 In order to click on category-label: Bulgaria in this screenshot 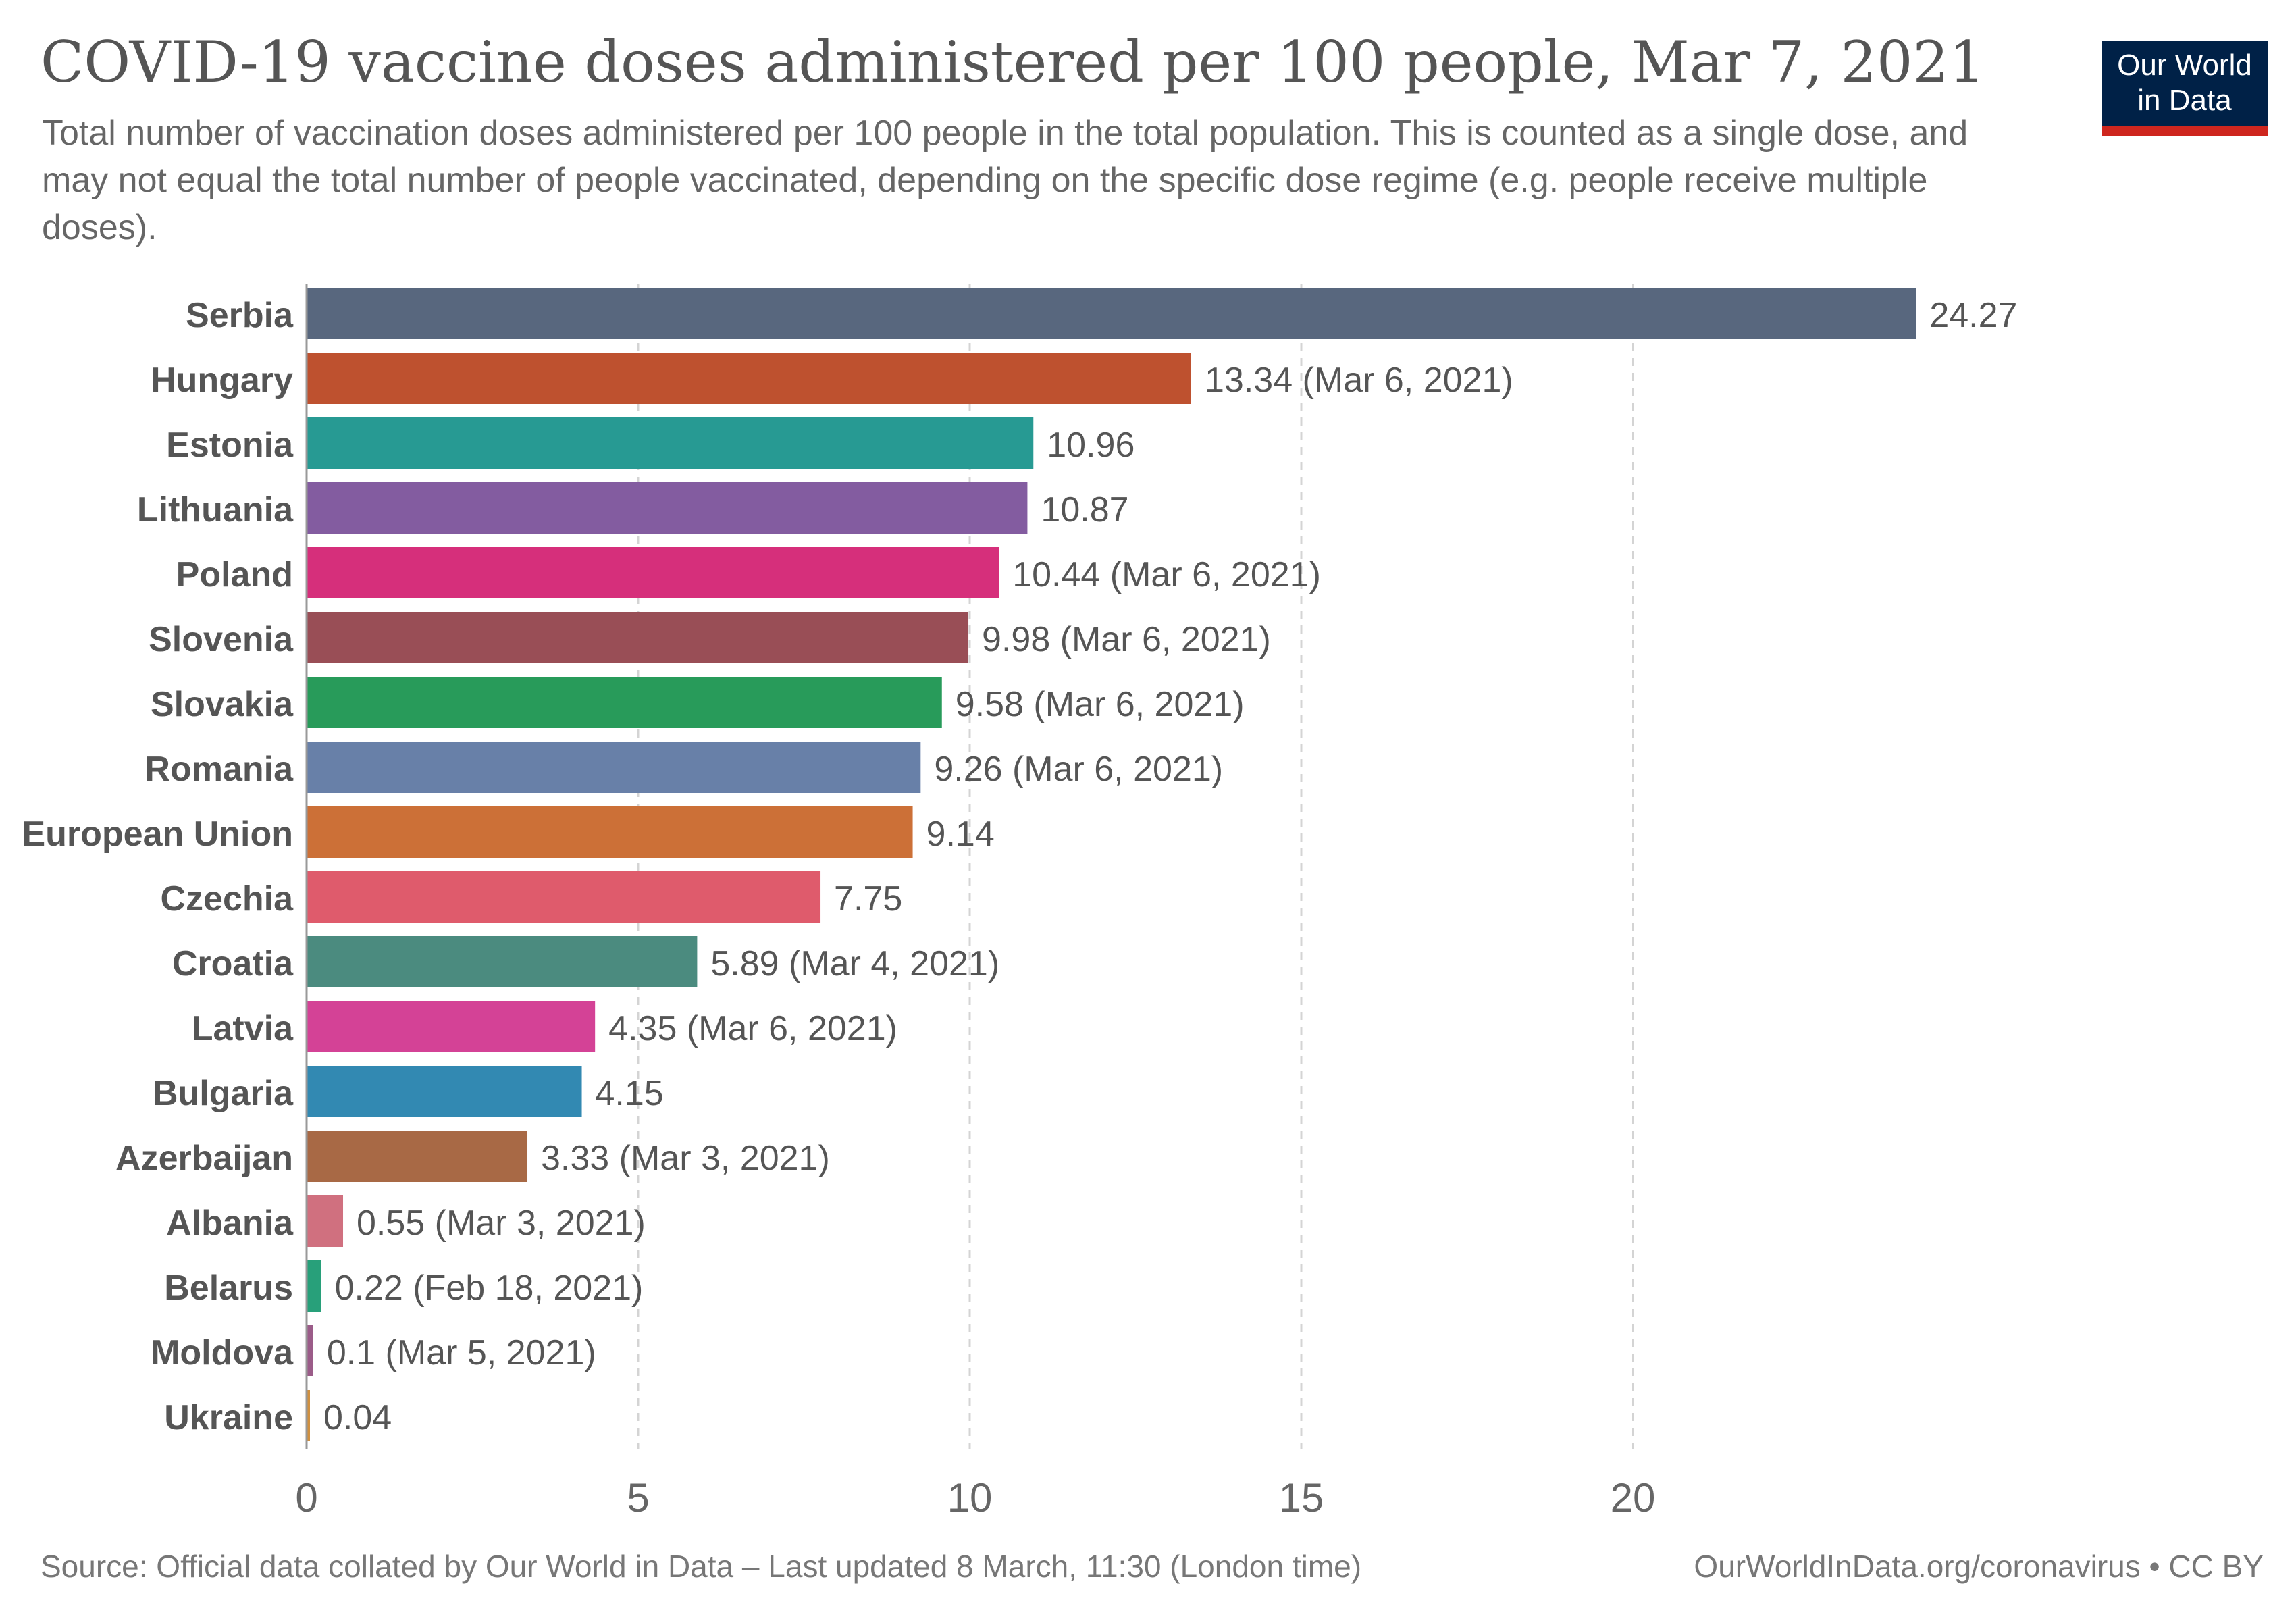, I will do `click(223, 1093)`.